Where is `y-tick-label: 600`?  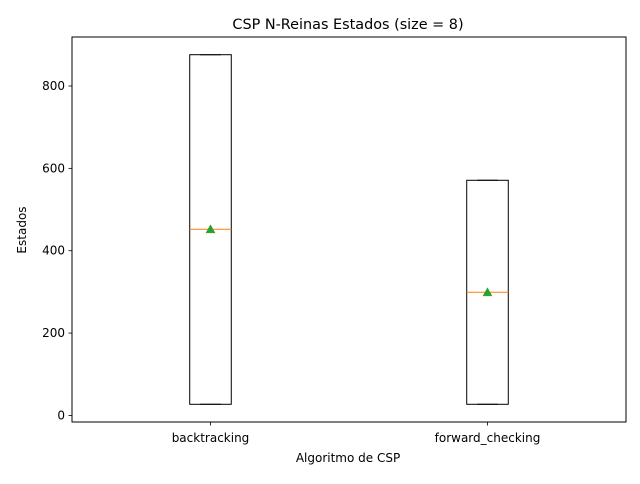 y-tick-label: 600 is located at coordinates (53, 168).